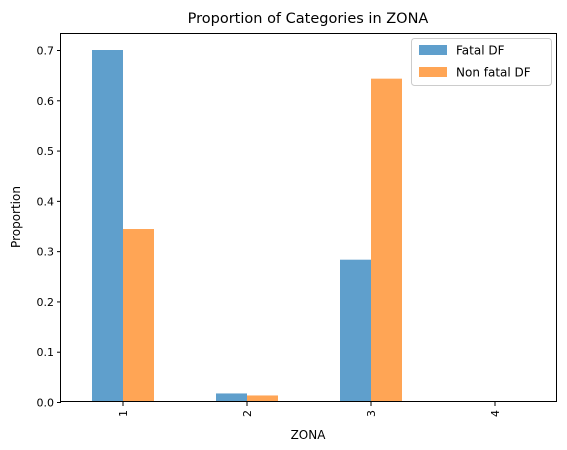 Image resolution: width=567 pixels, height=450 pixels. I want to click on chart-title: Proportion of Categories in ZONA, so click(308, 19).